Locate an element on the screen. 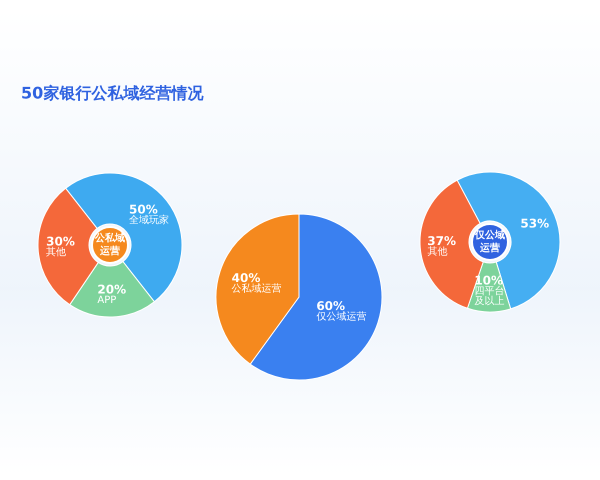 The width and height of the screenshot is (600, 480). chart-title: 50家银行公私域经营情况 is located at coordinates (112, 93).